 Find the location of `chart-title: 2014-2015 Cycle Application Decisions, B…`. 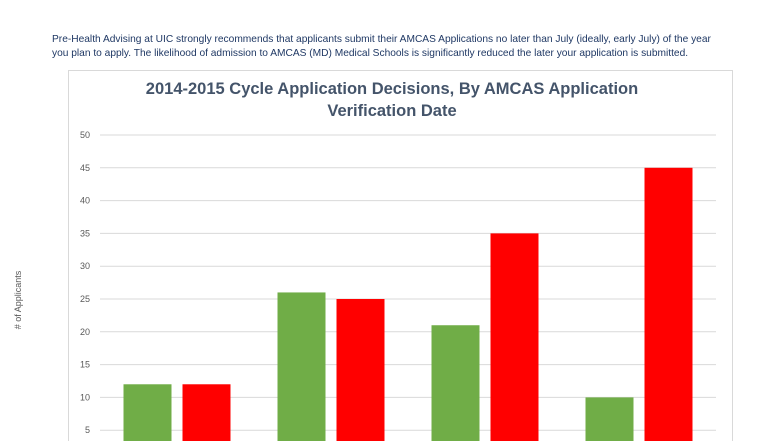

chart-title: 2014-2015 Cycle Application Decisions, B… is located at coordinates (392, 100).